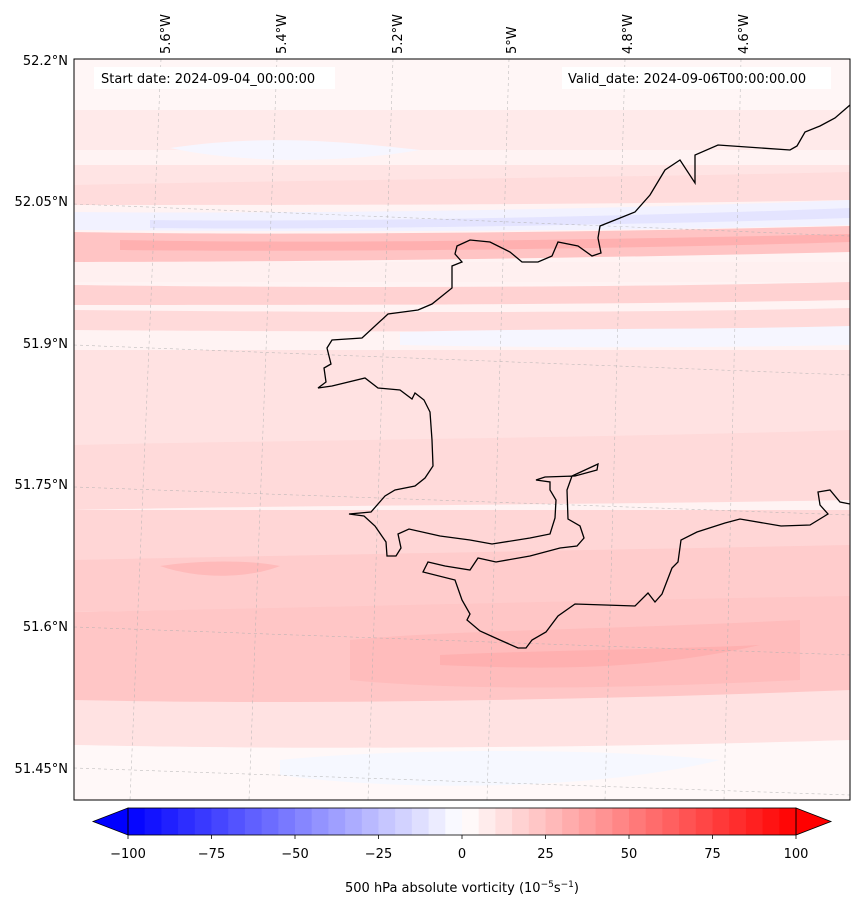  What do you see at coordinates (712, 854) in the screenshot?
I see `colorbar-tick-label: 75` at bounding box center [712, 854].